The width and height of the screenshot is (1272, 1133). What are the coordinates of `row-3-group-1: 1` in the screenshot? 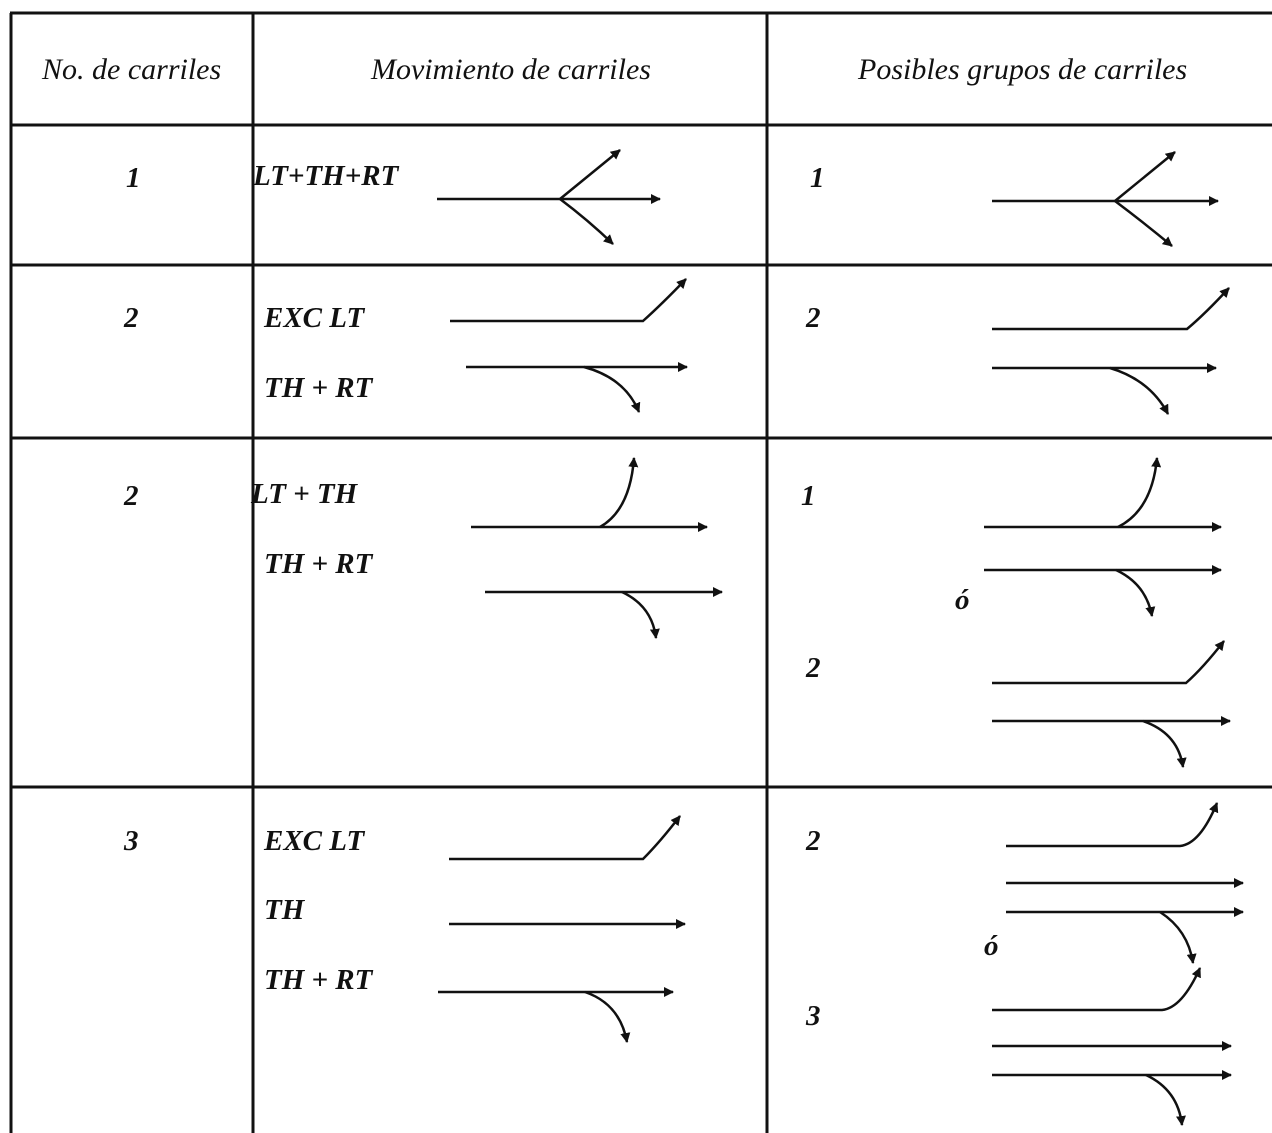 It's located at (808, 496).